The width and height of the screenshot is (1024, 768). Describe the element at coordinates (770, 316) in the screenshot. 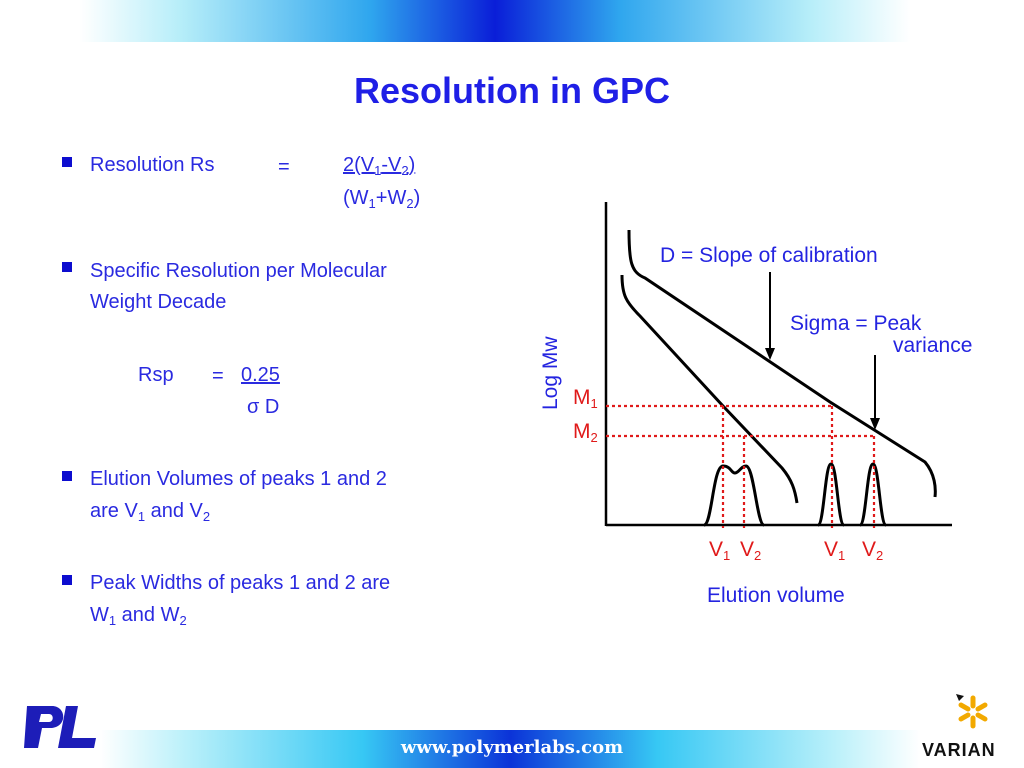

I see `arrow-d` at that location.